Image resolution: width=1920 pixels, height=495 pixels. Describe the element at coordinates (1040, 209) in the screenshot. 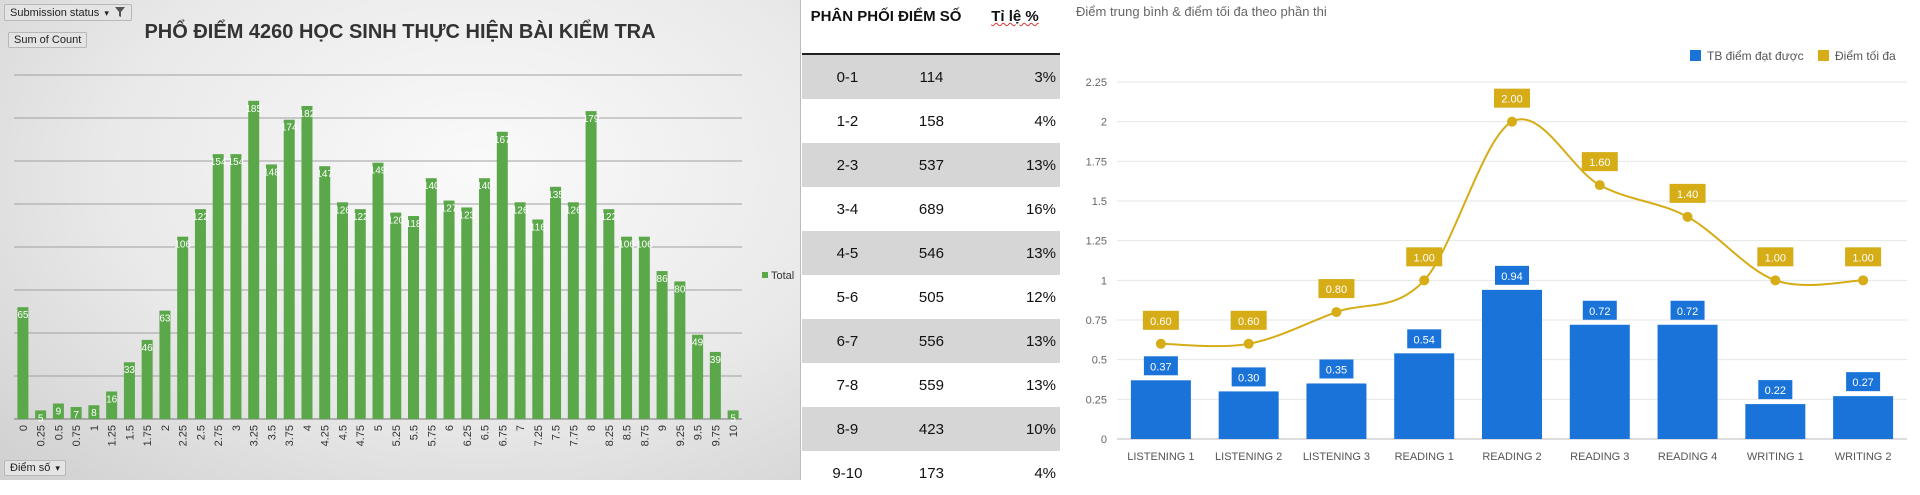

I see `pct-cell: 16%` at that location.